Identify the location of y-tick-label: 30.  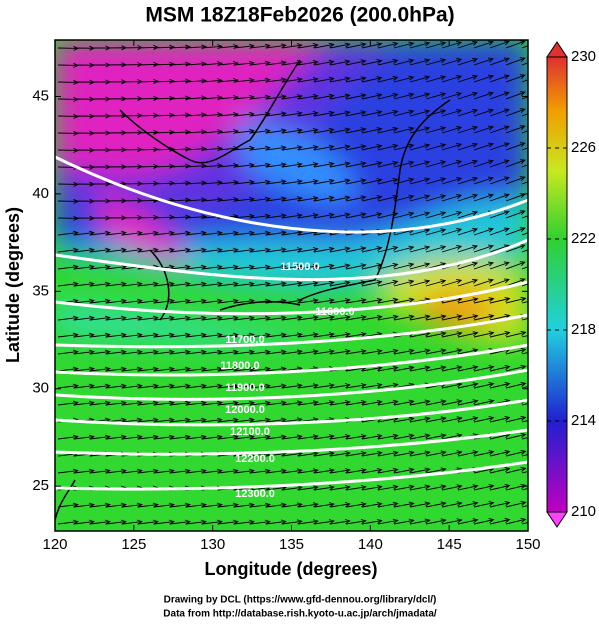
(40, 388).